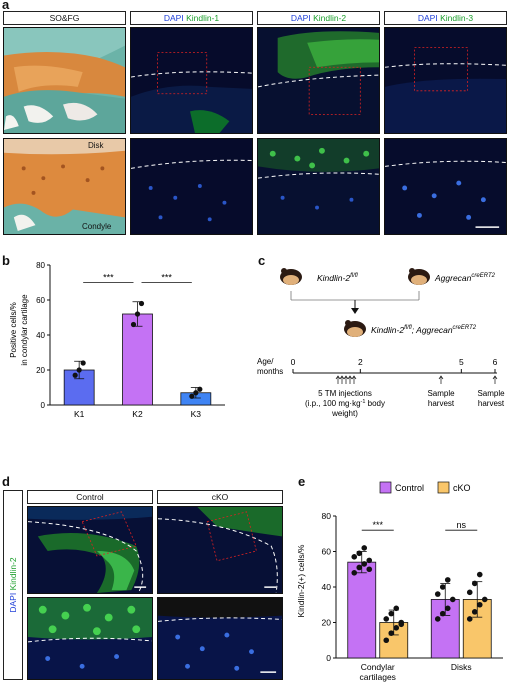 This screenshot has height=685, width=510. I want to click on timeline-tick-label: 5, so click(461, 362).